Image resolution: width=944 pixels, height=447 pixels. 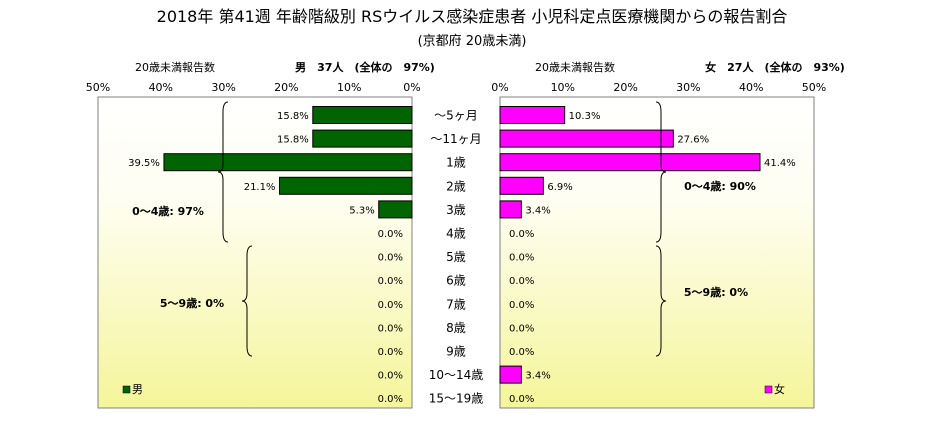 What do you see at coordinates (456, 186) in the screenshot?
I see `category-label: 2歳` at bounding box center [456, 186].